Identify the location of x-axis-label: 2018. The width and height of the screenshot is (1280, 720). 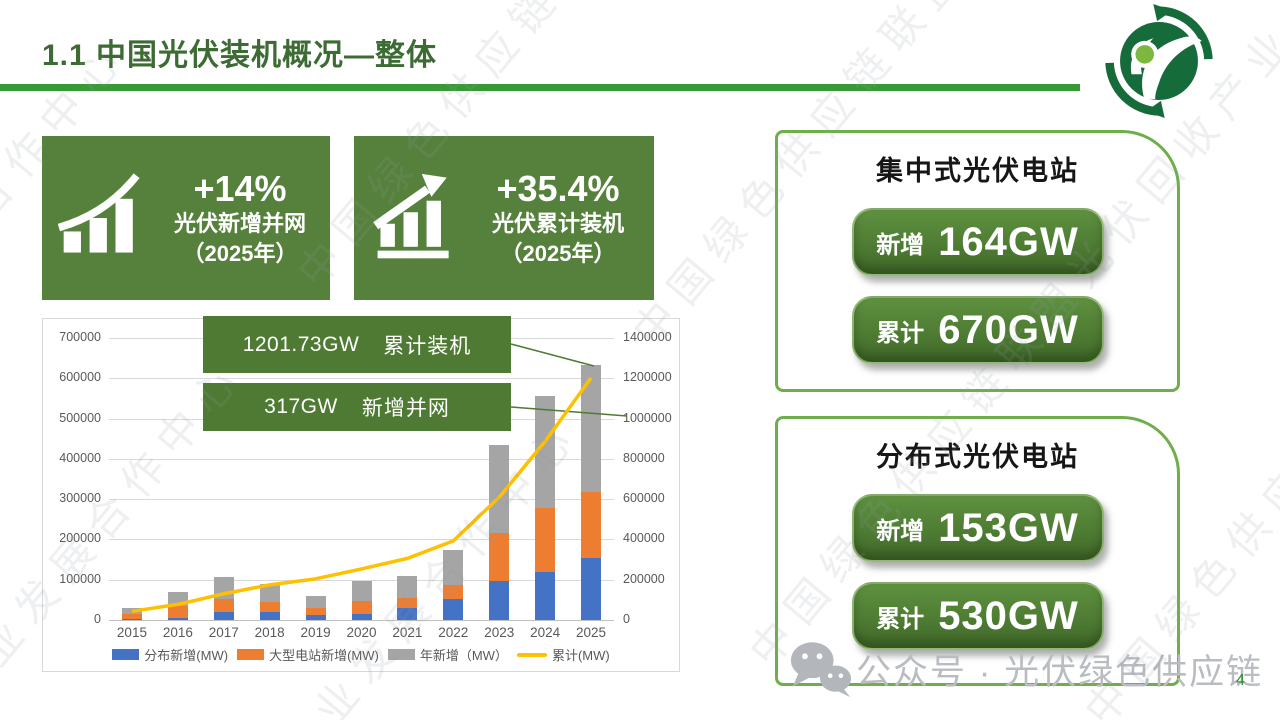
(269, 632).